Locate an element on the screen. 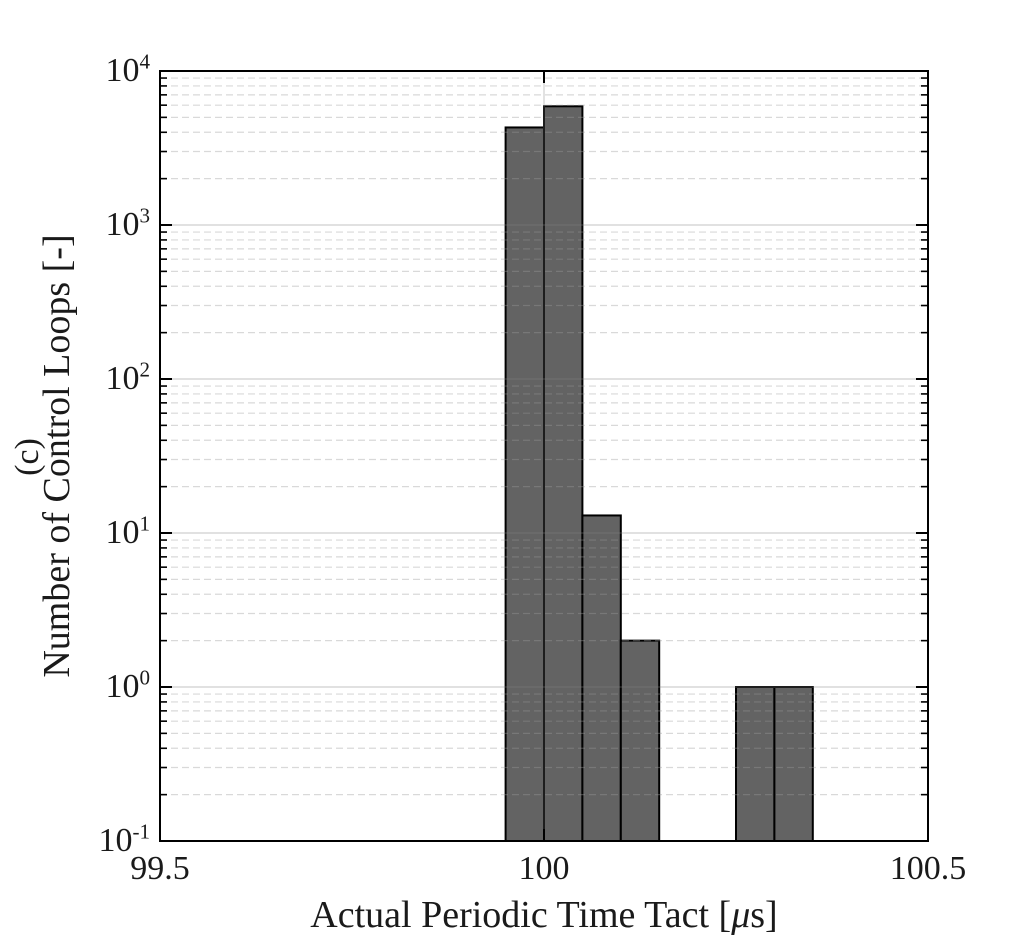 The height and width of the screenshot is (947, 1027). x-axis-title-pre: Actual Periodic Time Tact [ is located at coordinates (521, 915).